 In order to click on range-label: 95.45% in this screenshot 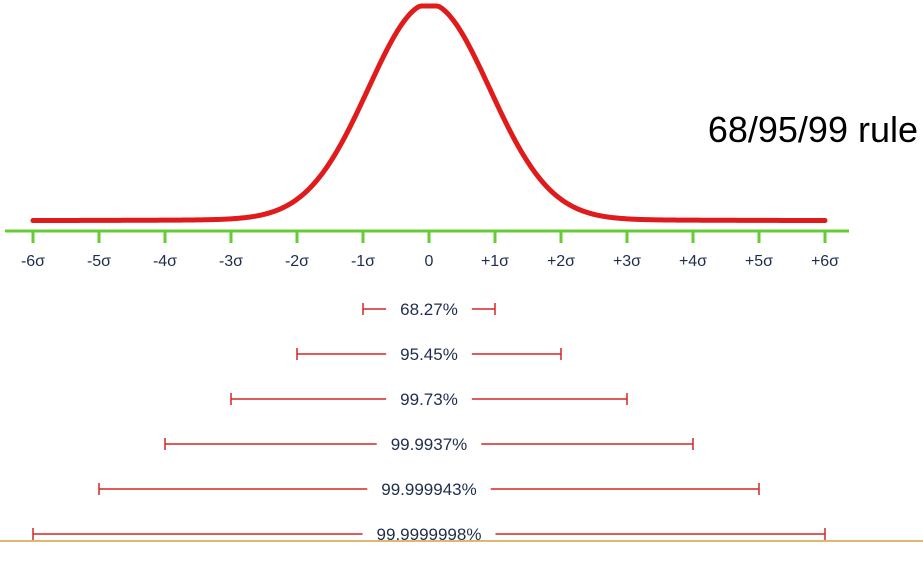, I will do `click(429, 354)`.